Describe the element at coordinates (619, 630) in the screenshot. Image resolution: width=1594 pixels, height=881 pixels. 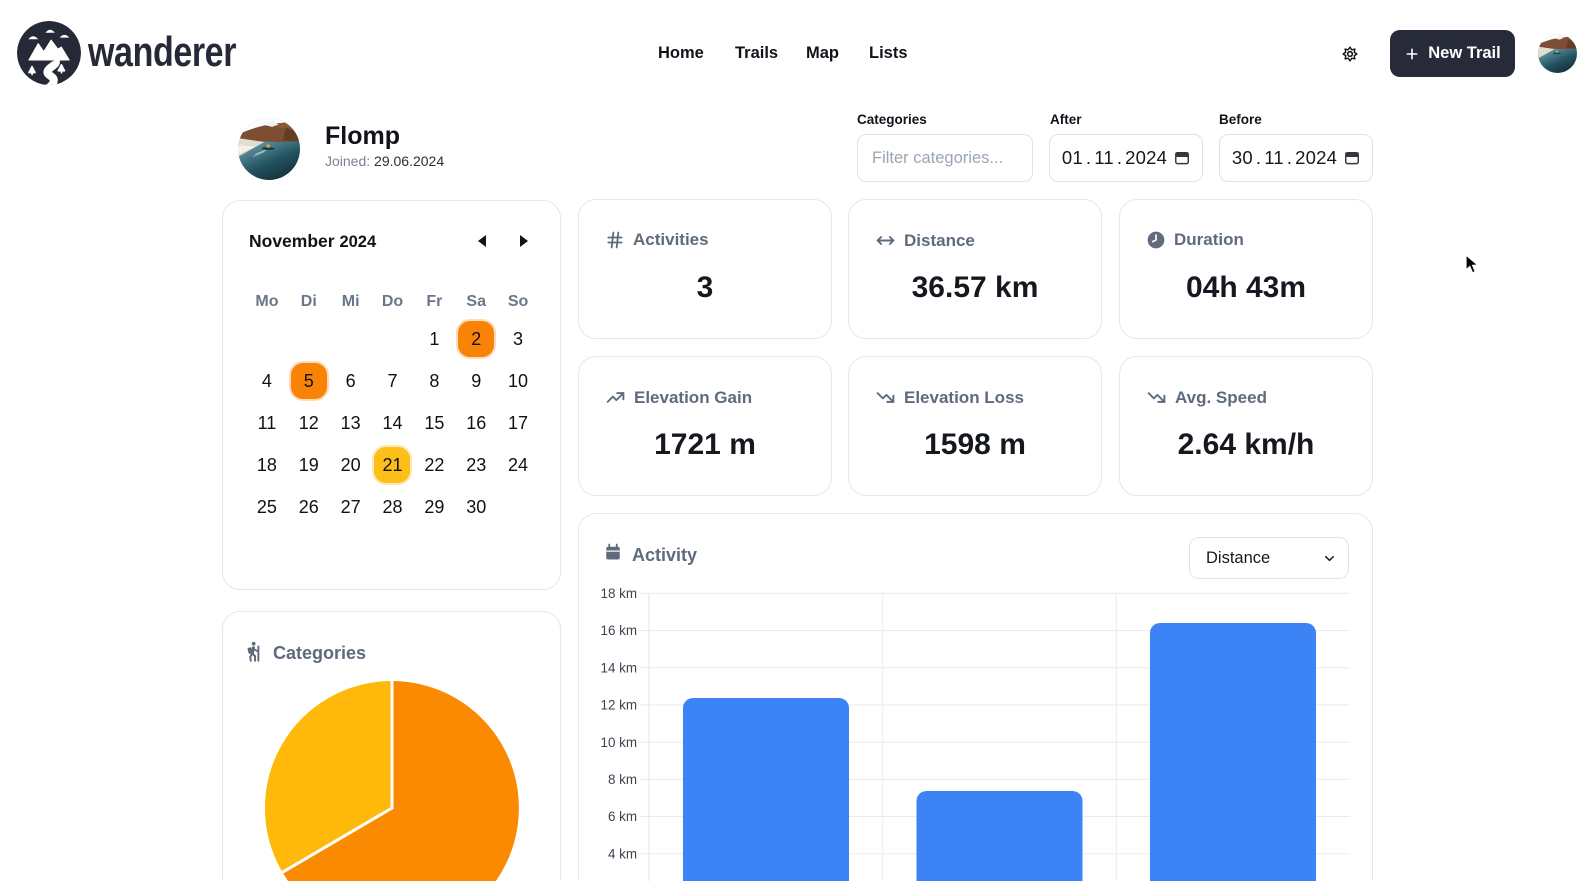
I see `svg-text: 16 km` at that location.